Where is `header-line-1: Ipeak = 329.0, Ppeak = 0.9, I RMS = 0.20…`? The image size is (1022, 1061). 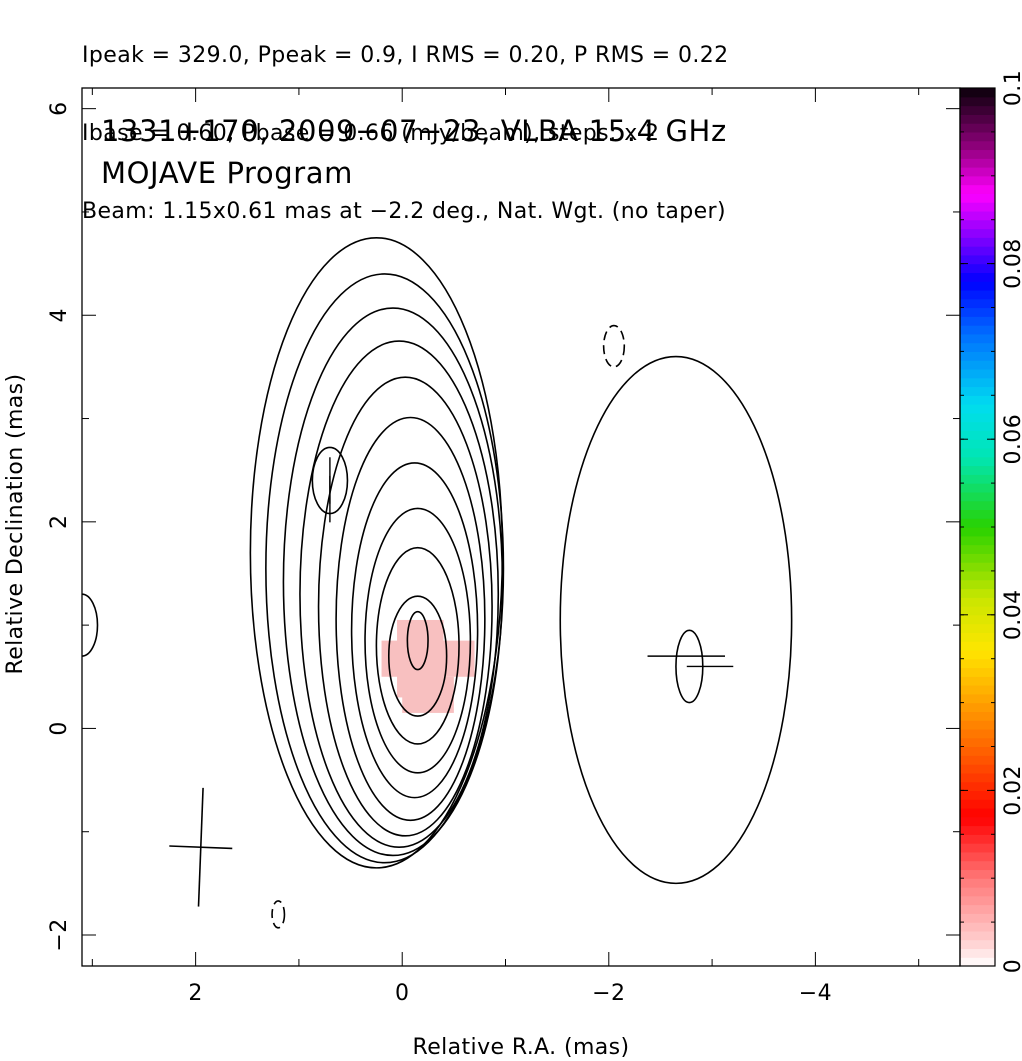
header-line-1: Ipeak = 329.0, Ppeak = 0.9, I RMS = 0.20… is located at coordinates (405, 55).